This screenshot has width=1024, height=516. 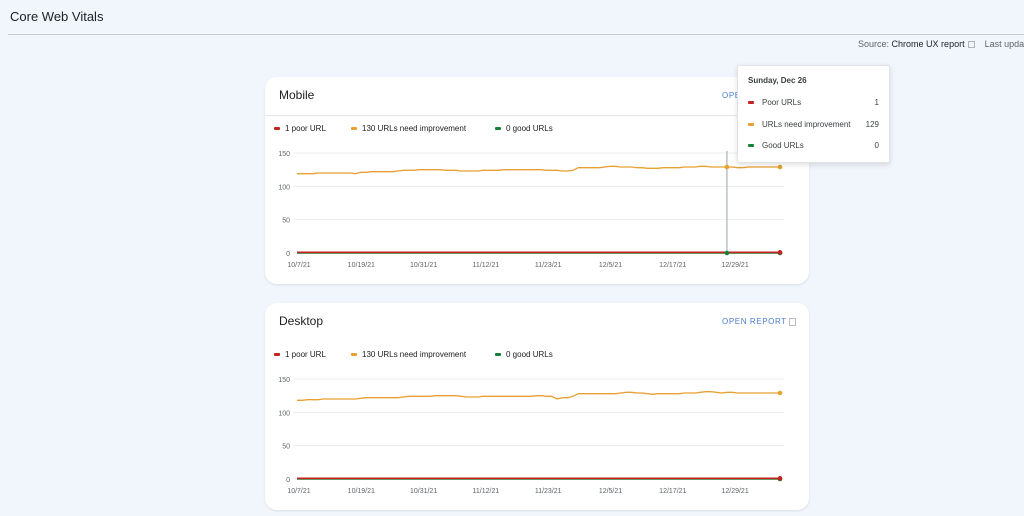 What do you see at coordinates (297, 95) in the screenshot?
I see `card-title-mobile: Mobile` at bounding box center [297, 95].